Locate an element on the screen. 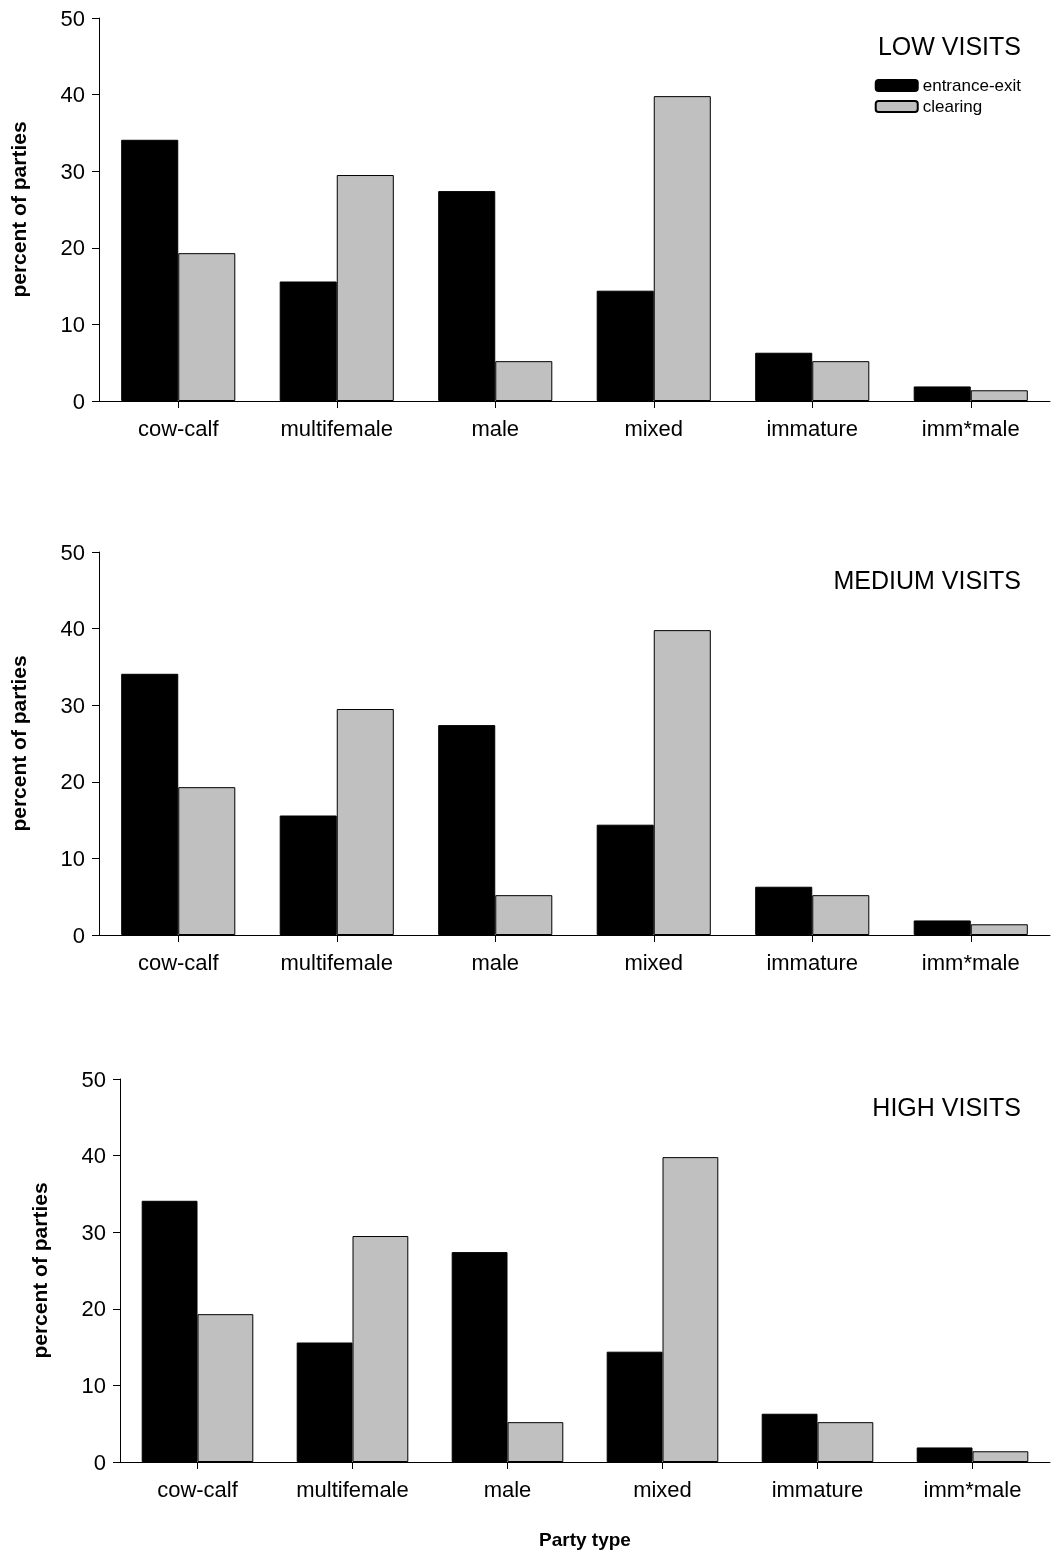  legend-label: clearing is located at coordinates (952, 106).